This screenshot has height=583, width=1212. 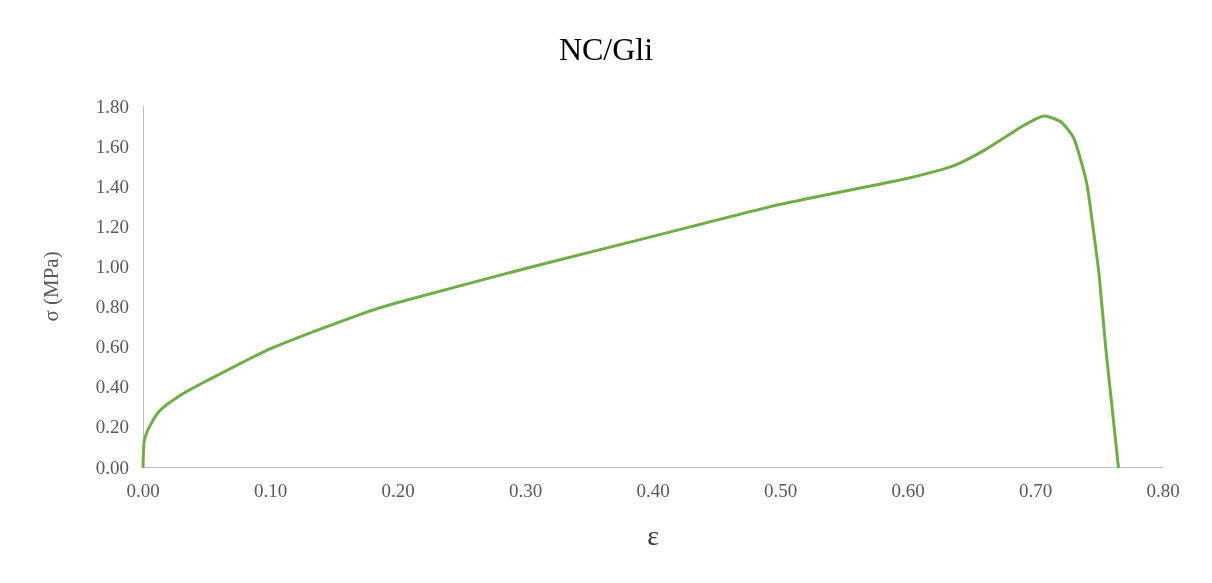 I want to click on y-tick-label: 0.00, so click(x=112, y=467).